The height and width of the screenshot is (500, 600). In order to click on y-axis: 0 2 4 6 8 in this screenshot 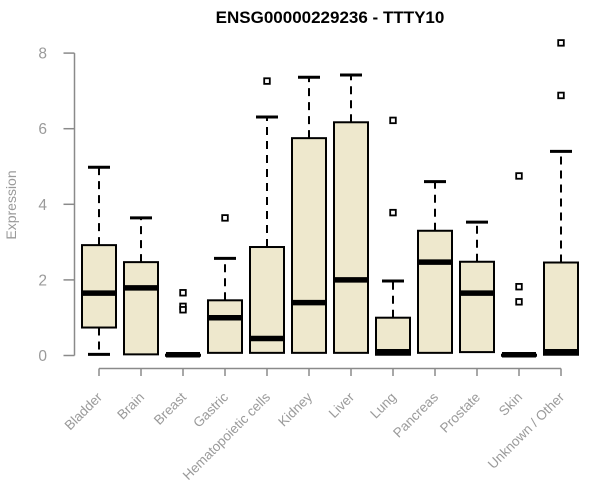, I will do `click(57, 205)`.